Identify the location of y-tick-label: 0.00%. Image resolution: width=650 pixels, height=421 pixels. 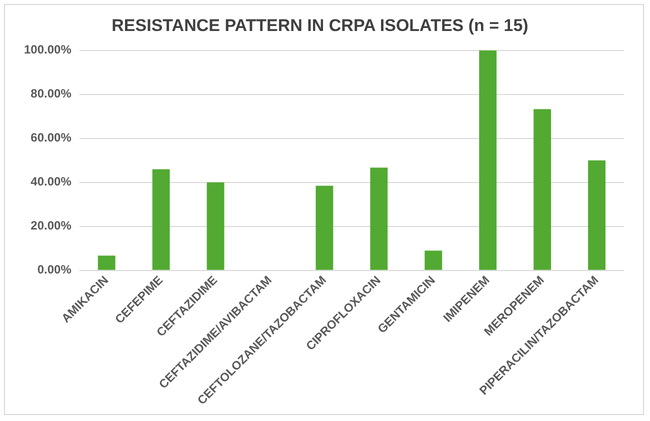
(54, 269).